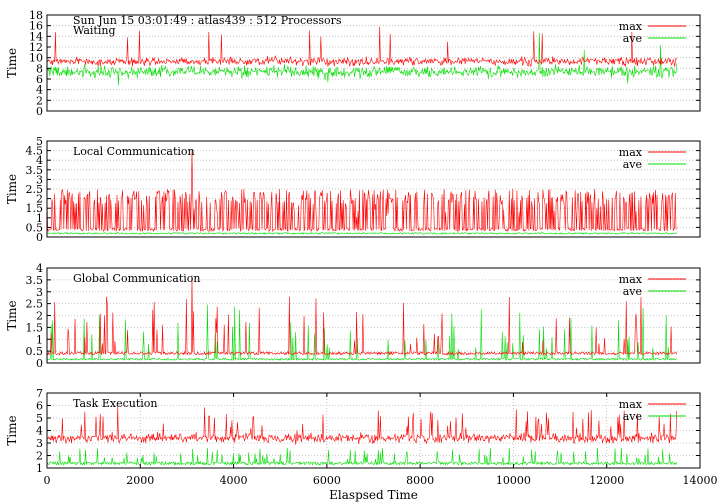 This screenshot has height=504, width=720. Describe the element at coordinates (94, 30) in the screenshot. I see `panel-annotation: Waiting` at that location.